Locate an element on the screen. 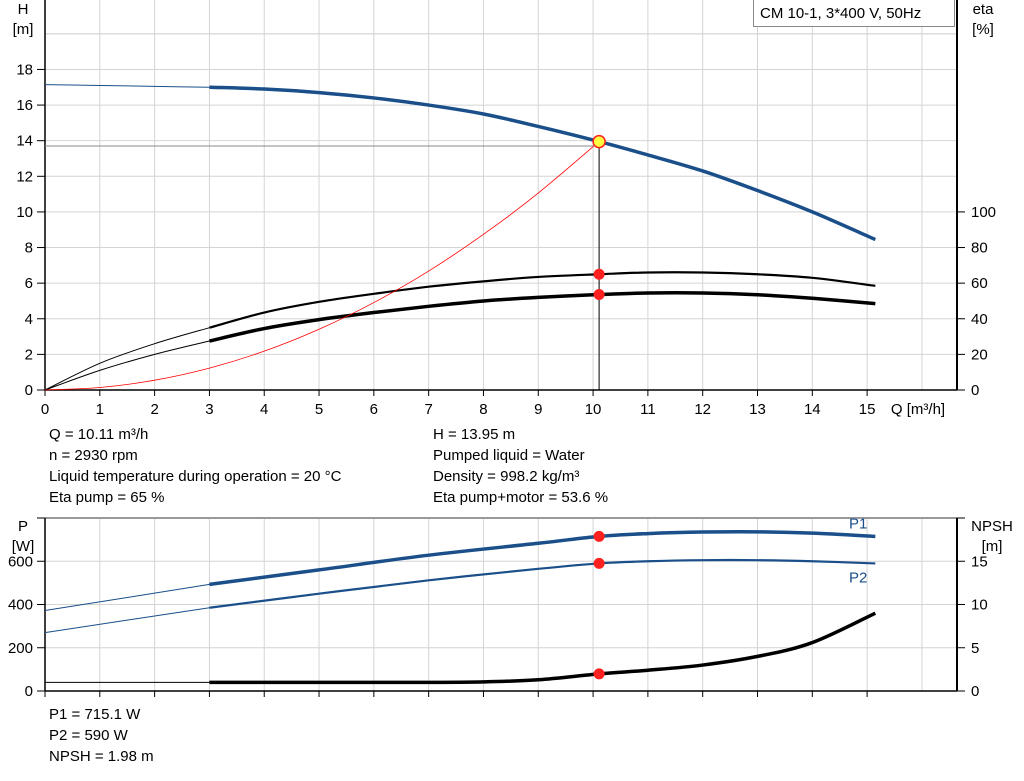 Image resolution: width=1024 pixels, height=781 pixels. y-tick-label: 8 is located at coordinates (29, 248).